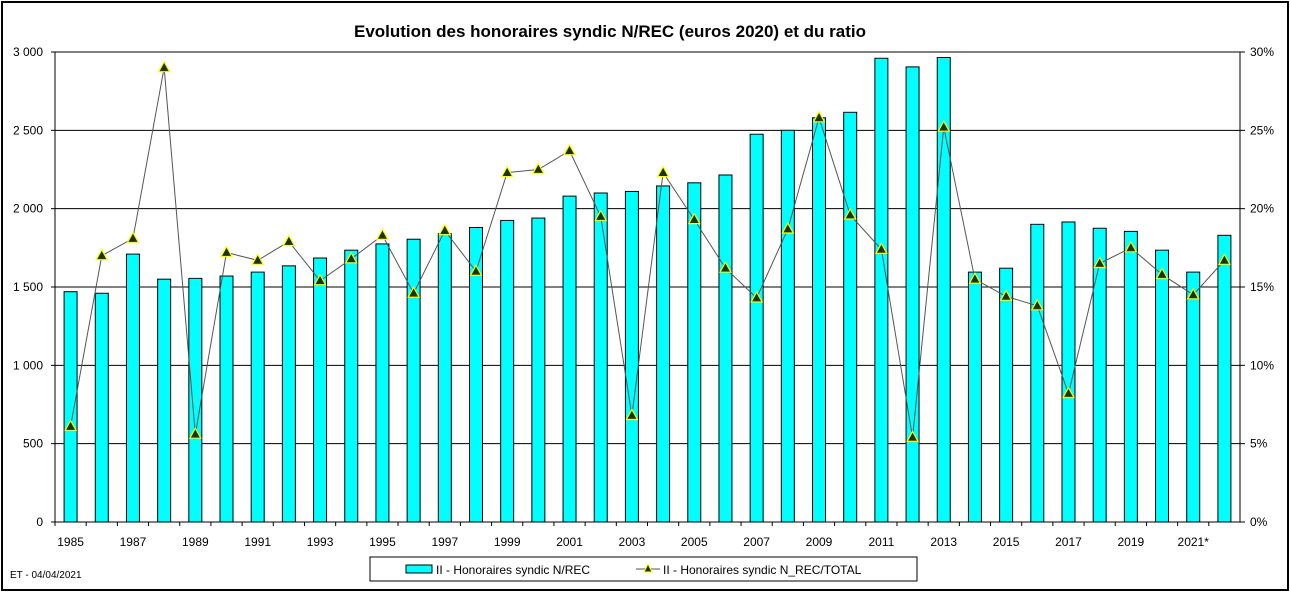  I want to click on y-right-tick-label: 25%, so click(1262, 130).